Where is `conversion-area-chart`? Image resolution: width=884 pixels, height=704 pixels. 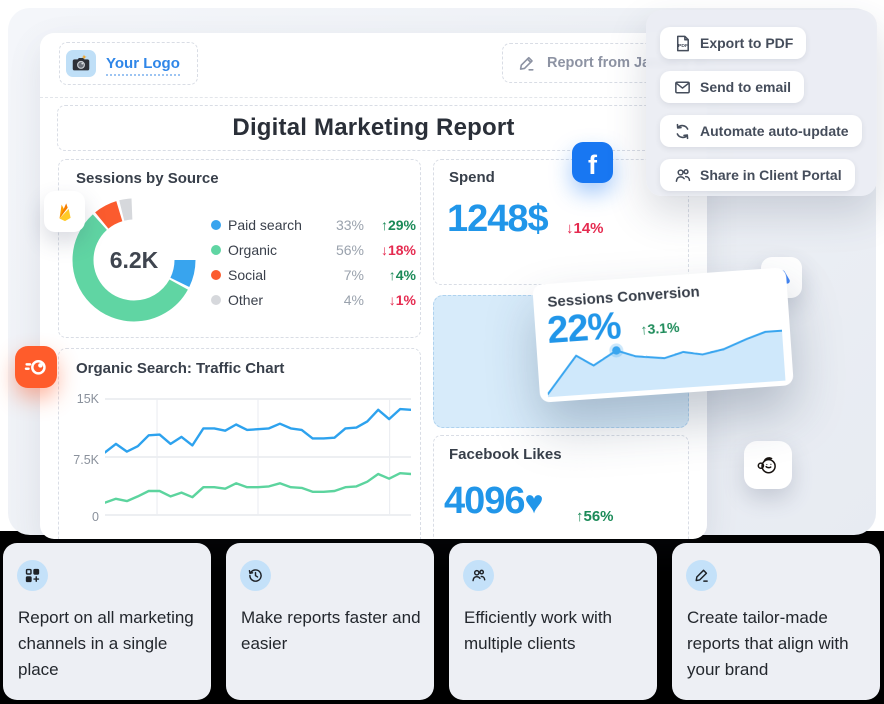
conversion-area-chart is located at coordinates (666, 363).